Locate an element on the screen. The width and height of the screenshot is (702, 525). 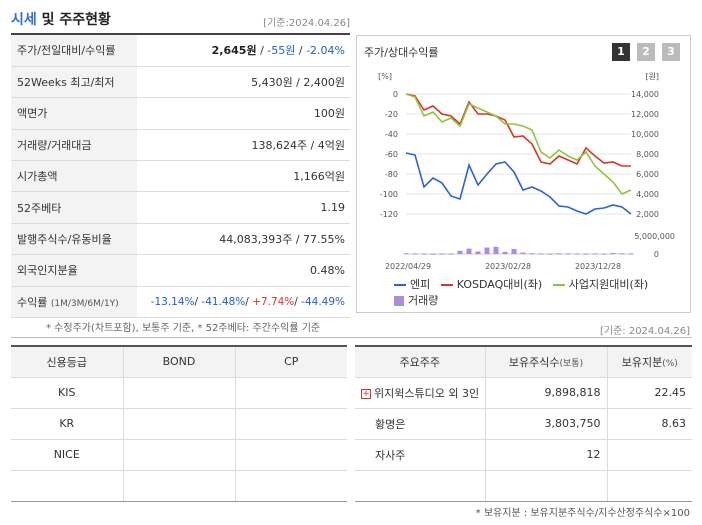
table-row: 52Weeks 최고/최저 5,430원 / 2,400원 is located at coordinates (180, 82).